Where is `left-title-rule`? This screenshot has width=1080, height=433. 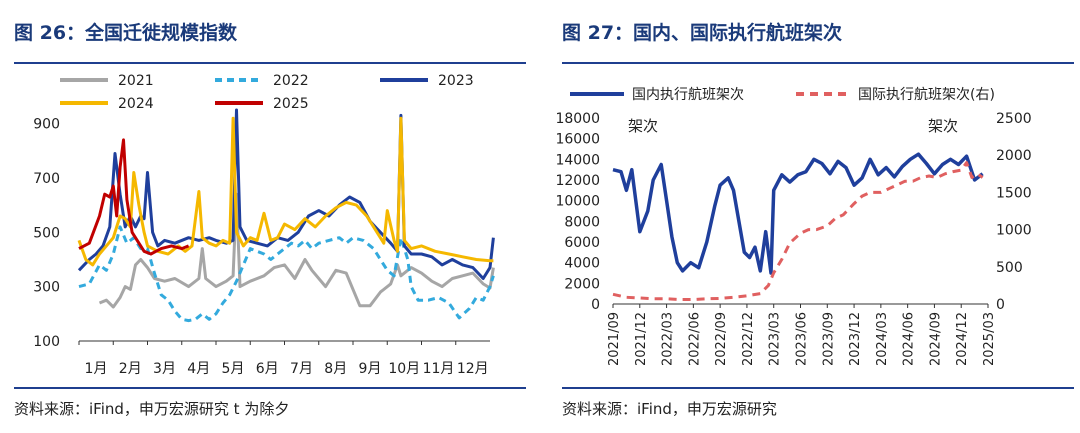
left-title-rule is located at coordinates (270, 63).